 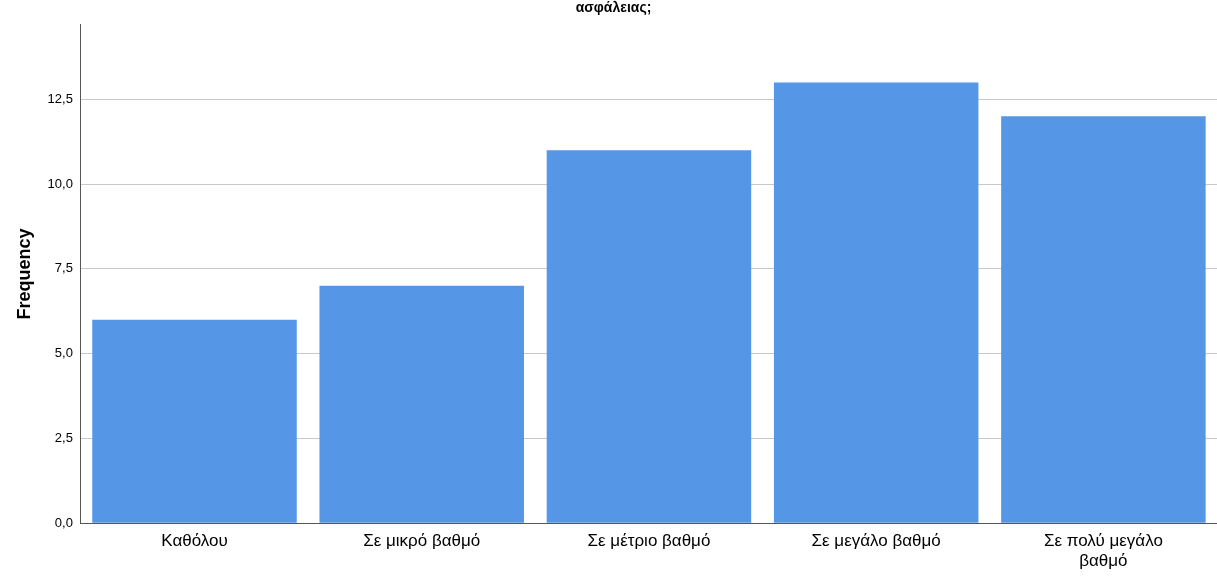 I want to click on x-tick-label: Σε μικρό βαθμό, so click(x=422, y=541).